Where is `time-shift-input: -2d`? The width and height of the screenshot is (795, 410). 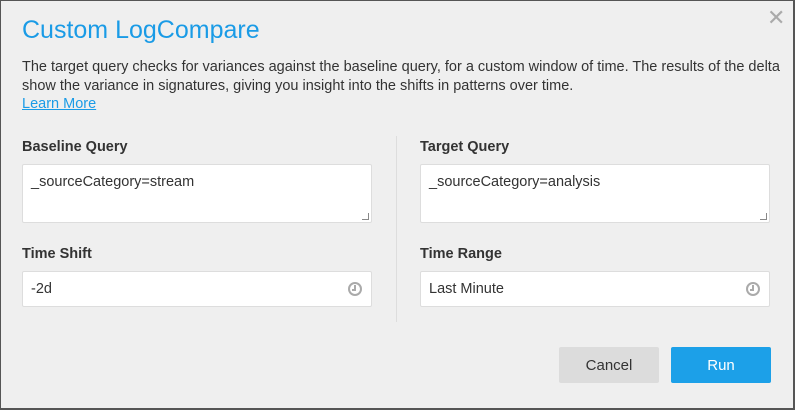
time-shift-input: -2d is located at coordinates (197, 289).